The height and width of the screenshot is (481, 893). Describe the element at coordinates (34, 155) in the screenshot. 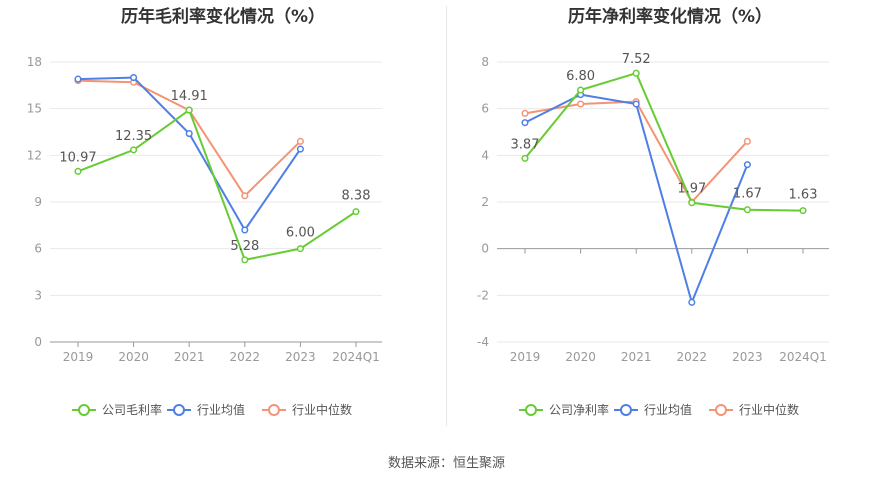

I see `y-tick-label: 12` at that location.